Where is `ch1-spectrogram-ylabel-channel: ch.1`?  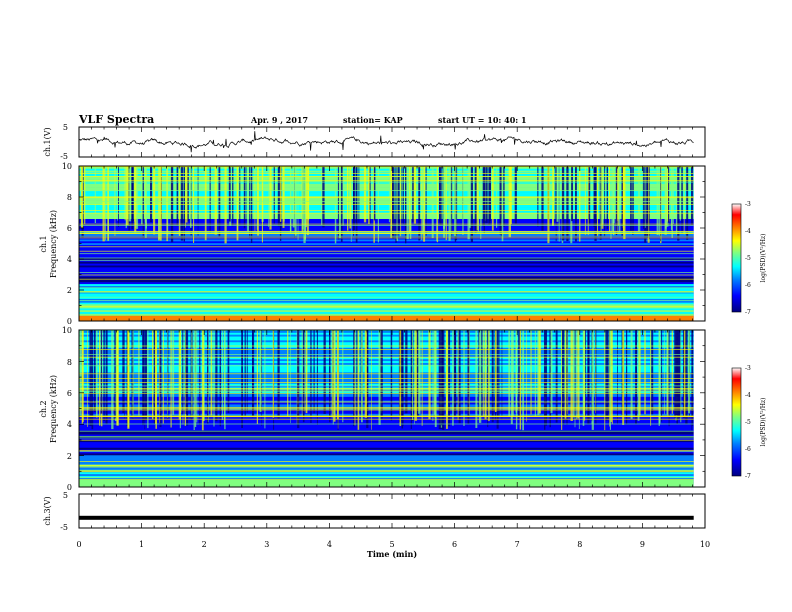
ch1-spectrogram-ylabel-channel: ch.1 is located at coordinates (43, 243).